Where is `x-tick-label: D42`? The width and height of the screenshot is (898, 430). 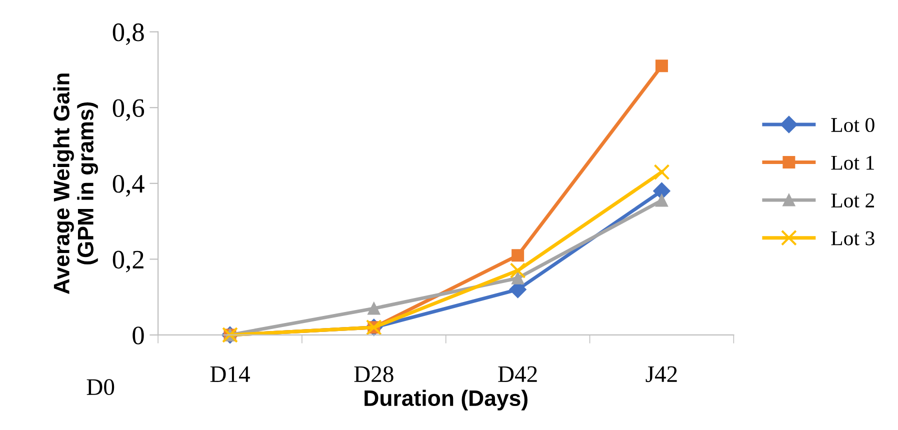 x-tick-label: D42 is located at coordinates (517, 374).